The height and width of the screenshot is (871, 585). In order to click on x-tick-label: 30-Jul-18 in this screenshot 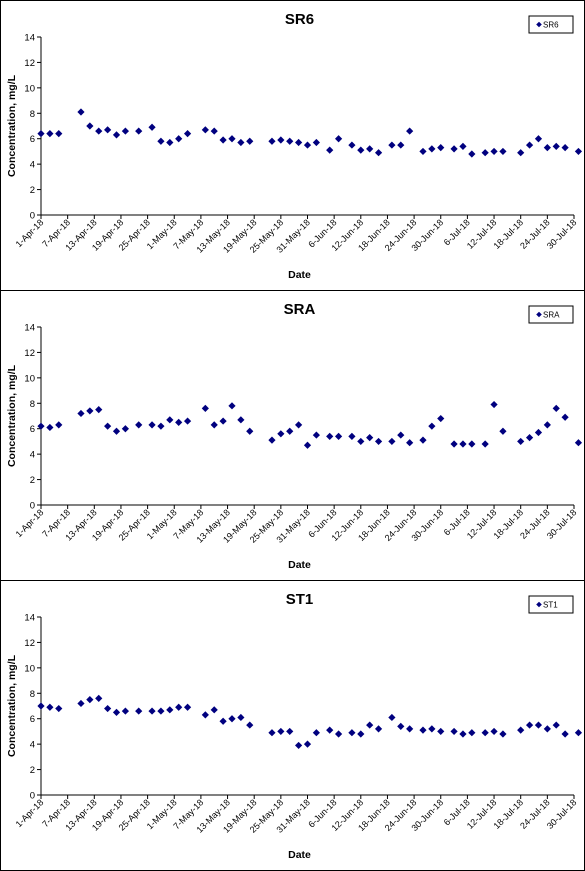, I will do `click(562, 234)`.